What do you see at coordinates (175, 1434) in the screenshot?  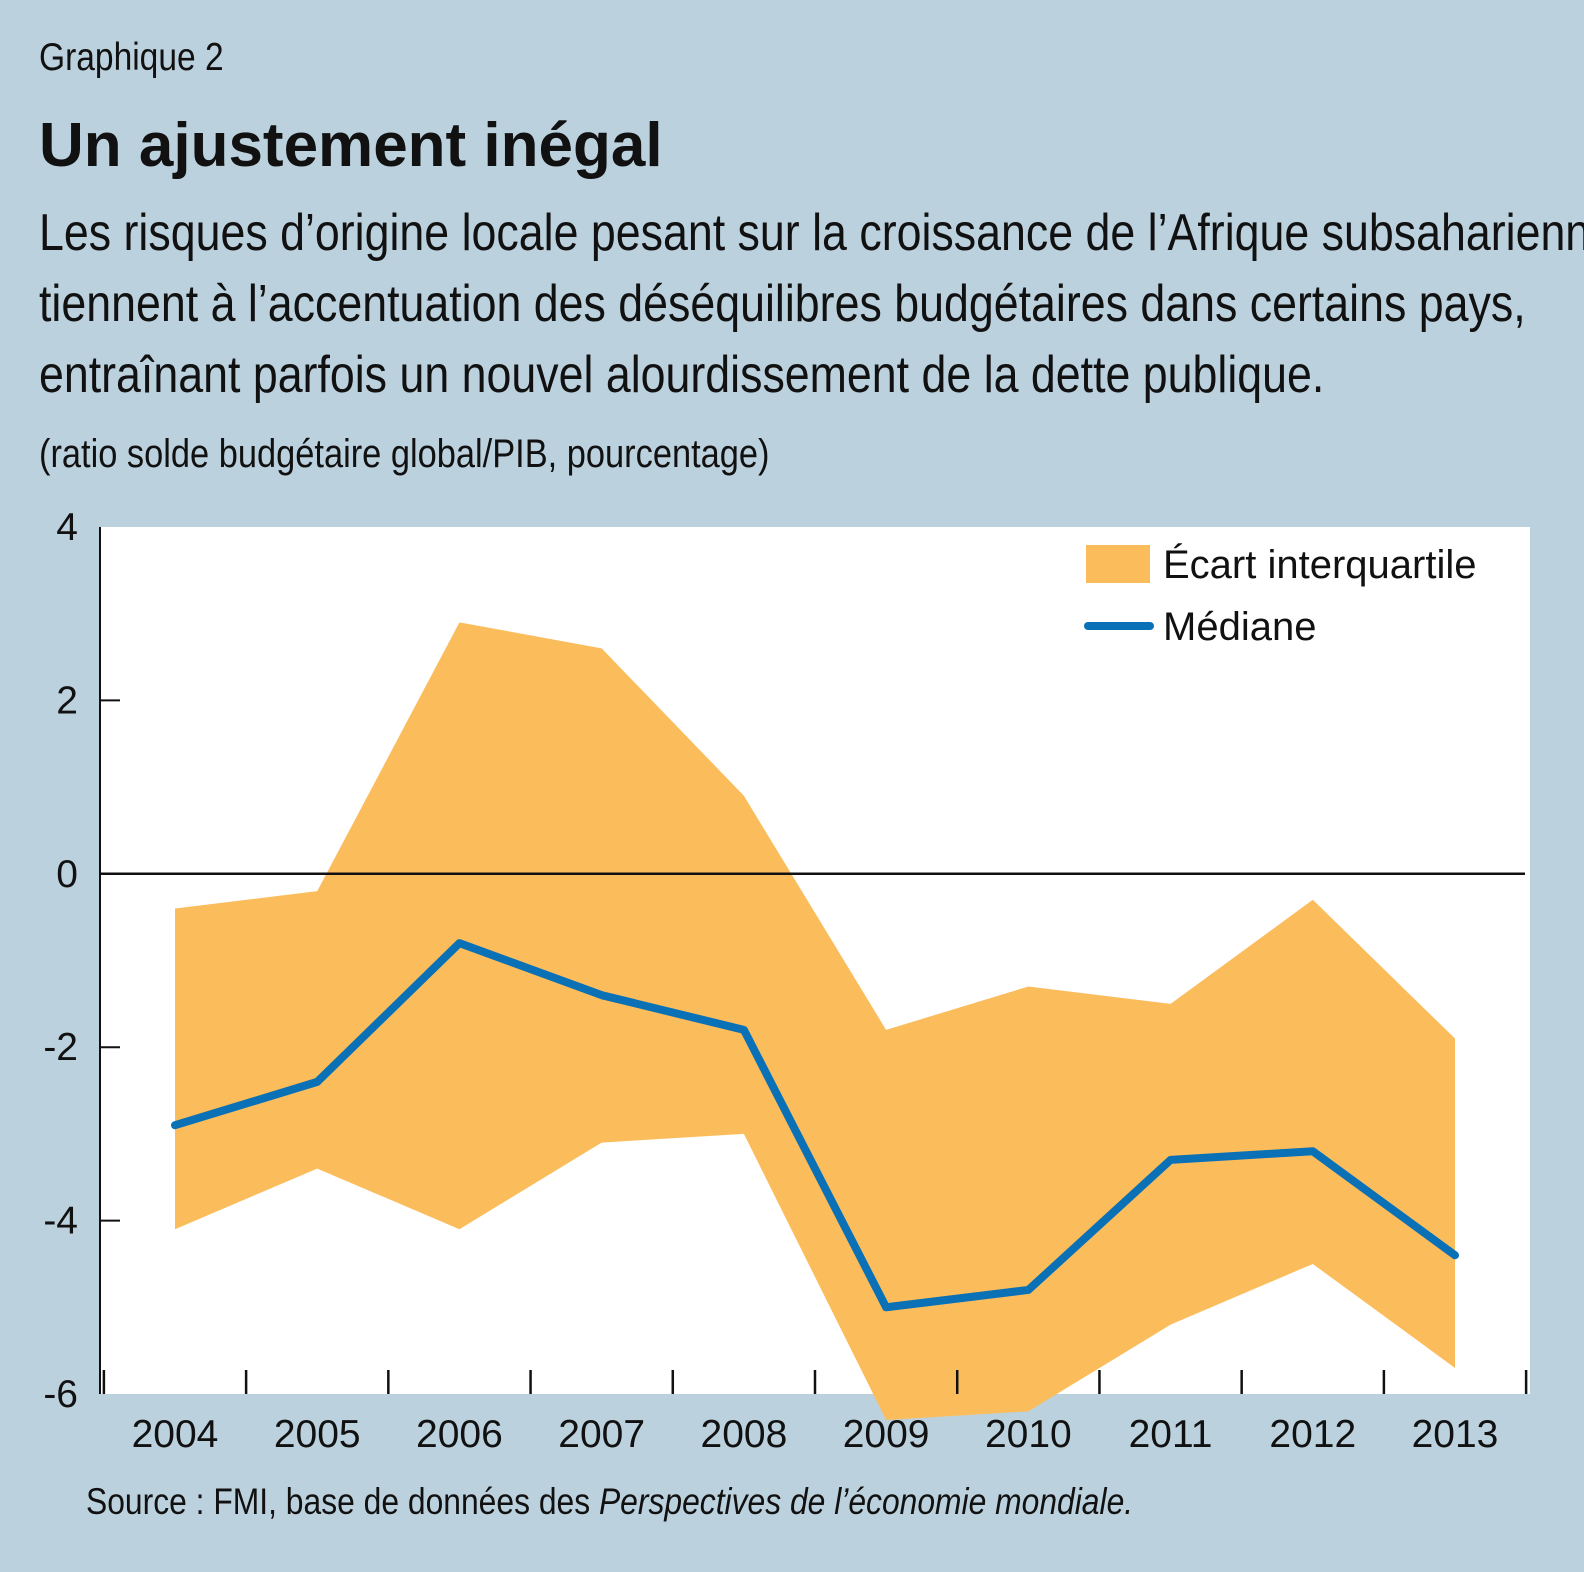 I see `x-tick-label: 2004` at bounding box center [175, 1434].